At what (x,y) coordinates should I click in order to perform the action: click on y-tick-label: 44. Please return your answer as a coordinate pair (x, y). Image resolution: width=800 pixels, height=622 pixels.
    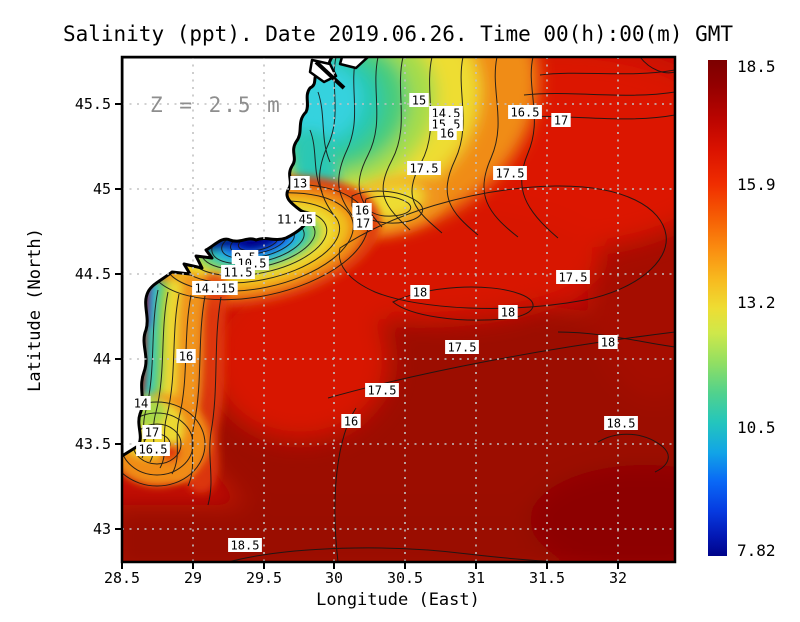
    Looking at the image, I should click on (102, 359).